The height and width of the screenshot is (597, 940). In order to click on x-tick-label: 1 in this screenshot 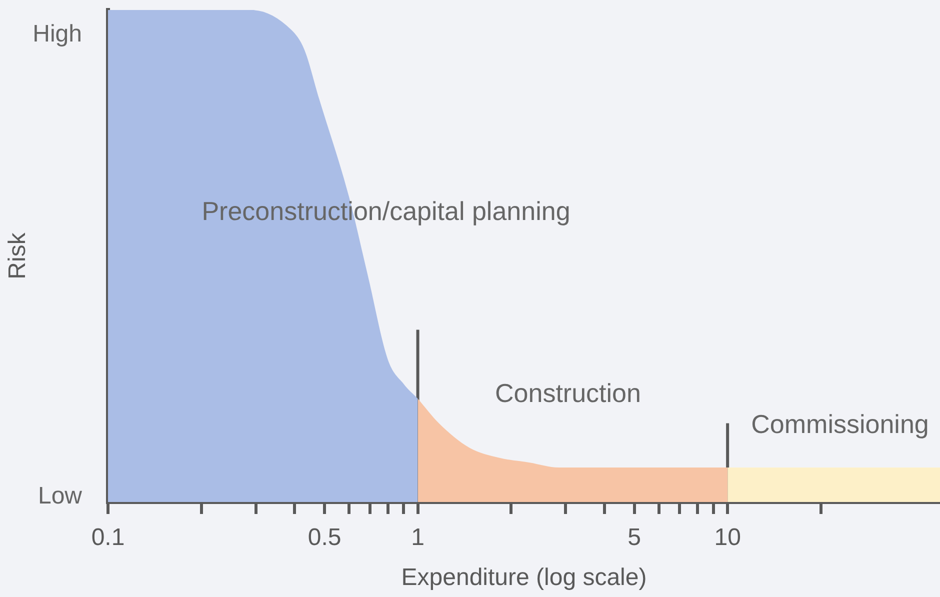, I will do `click(417, 538)`.